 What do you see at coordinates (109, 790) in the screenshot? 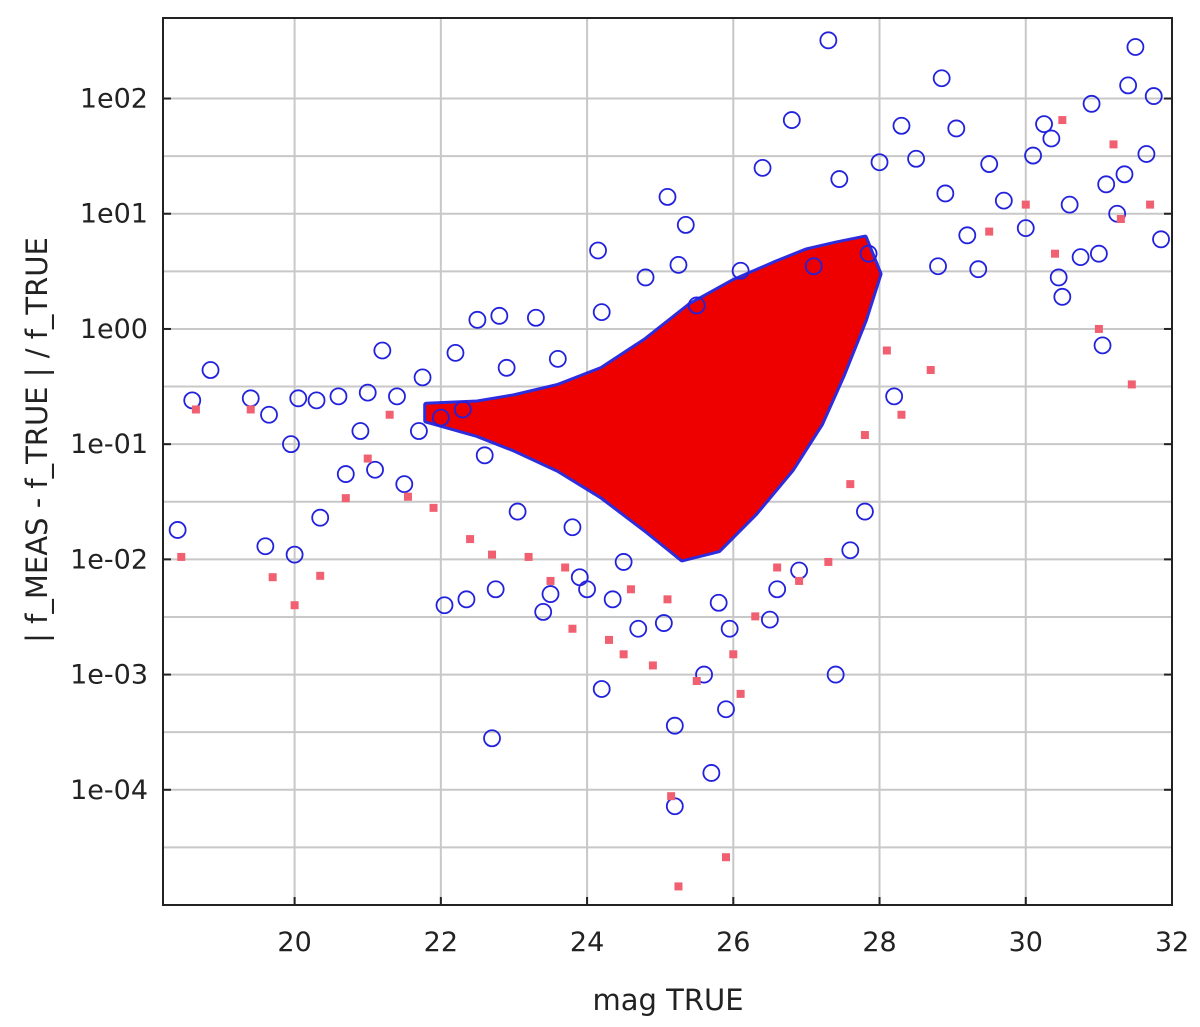
I see `y-tick-label: 1e-04` at bounding box center [109, 790].